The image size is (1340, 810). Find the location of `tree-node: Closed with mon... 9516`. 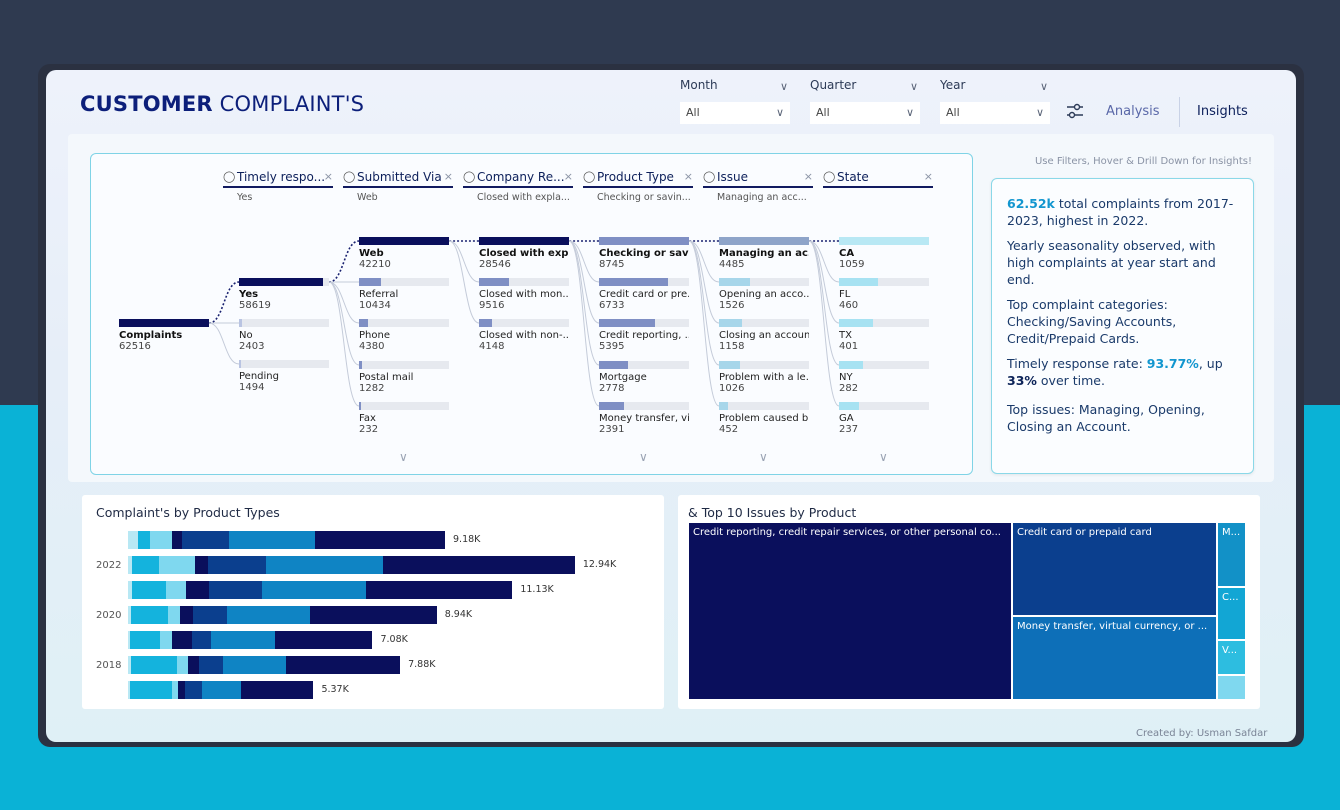

tree-node: Closed with mon... 9516 is located at coordinates (524, 294).